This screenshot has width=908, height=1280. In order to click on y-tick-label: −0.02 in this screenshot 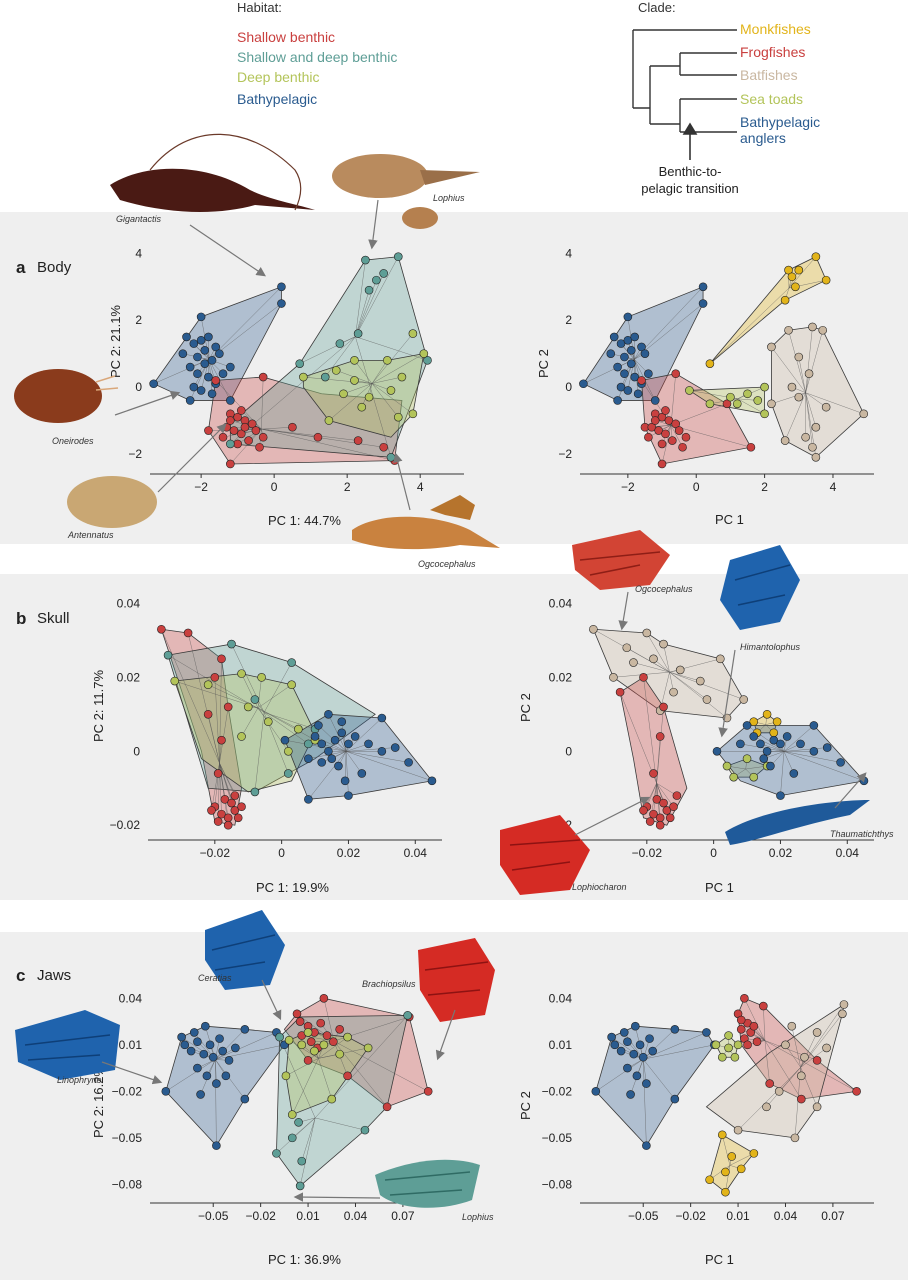, I will do `click(557, 1091)`.